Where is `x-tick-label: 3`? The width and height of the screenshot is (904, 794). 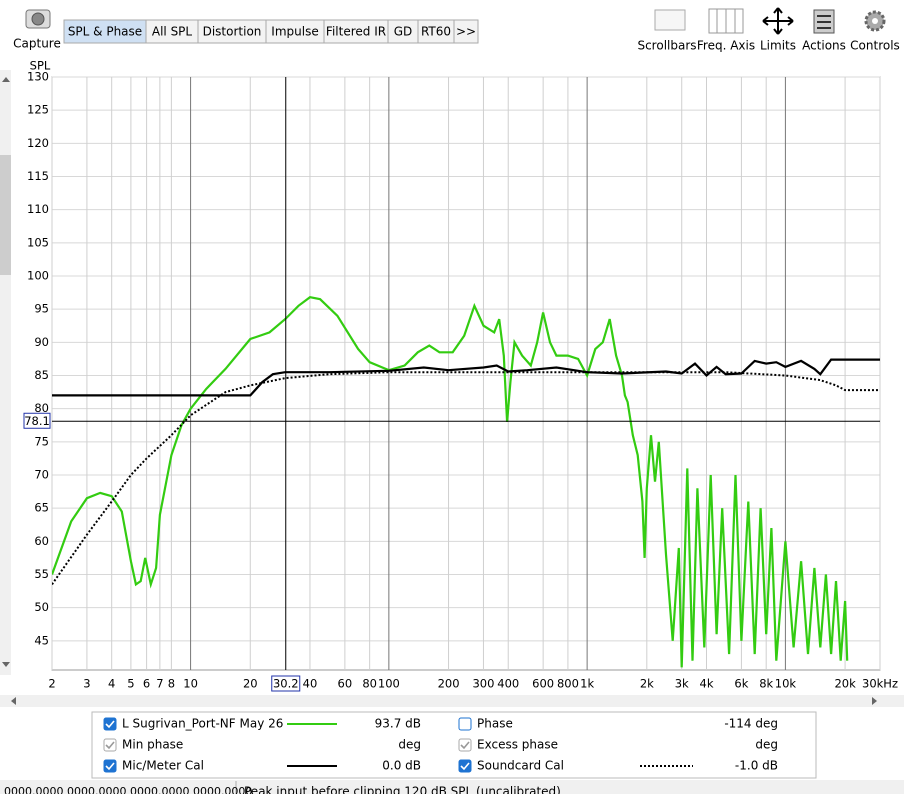
x-tick-label: 3 is located at coordinates (86, 684).